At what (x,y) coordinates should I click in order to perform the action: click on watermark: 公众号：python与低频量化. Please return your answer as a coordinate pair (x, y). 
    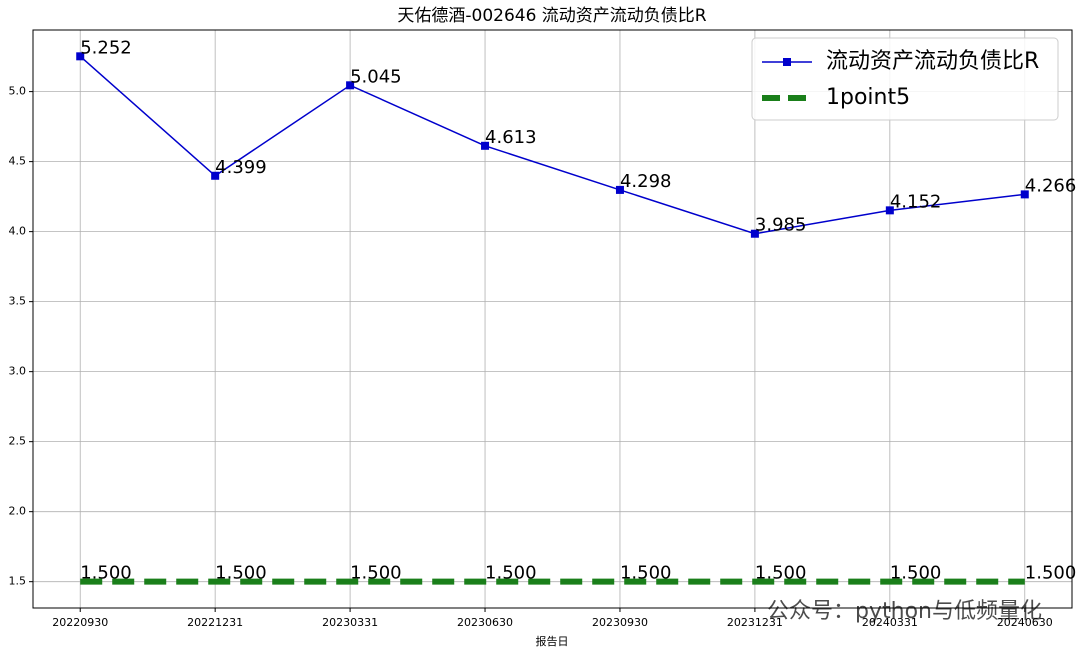
    Looking at the image, I should click on (904, 611).